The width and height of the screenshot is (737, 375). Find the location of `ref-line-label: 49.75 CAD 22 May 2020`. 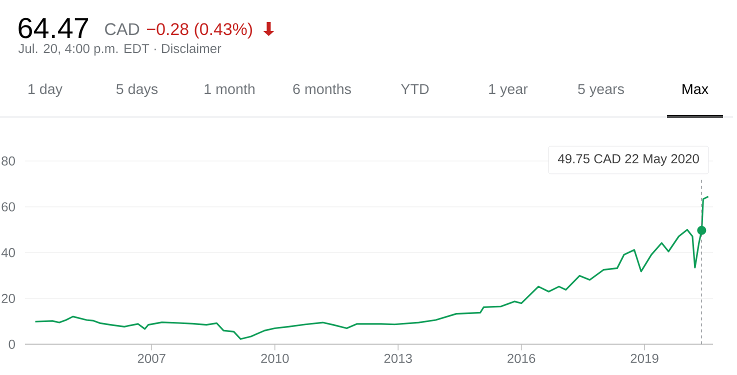

ref-line-label: 49.75 CAD 22 May 2020 is located at coordinates (628, 160).